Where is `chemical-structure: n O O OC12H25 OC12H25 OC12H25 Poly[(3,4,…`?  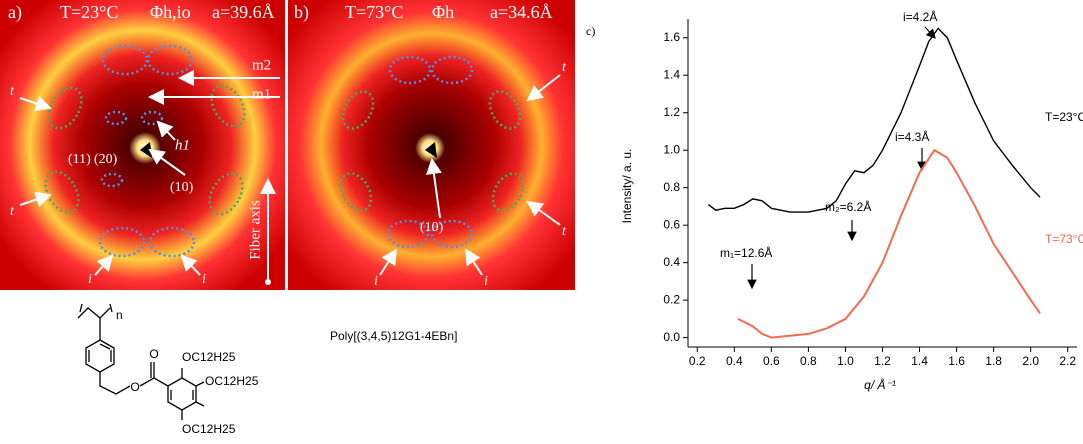
chemical-structure: n O O OC12H25 OC12H25 OC12H25 Poly[(3,4,… is located at coordinates (267, 369).